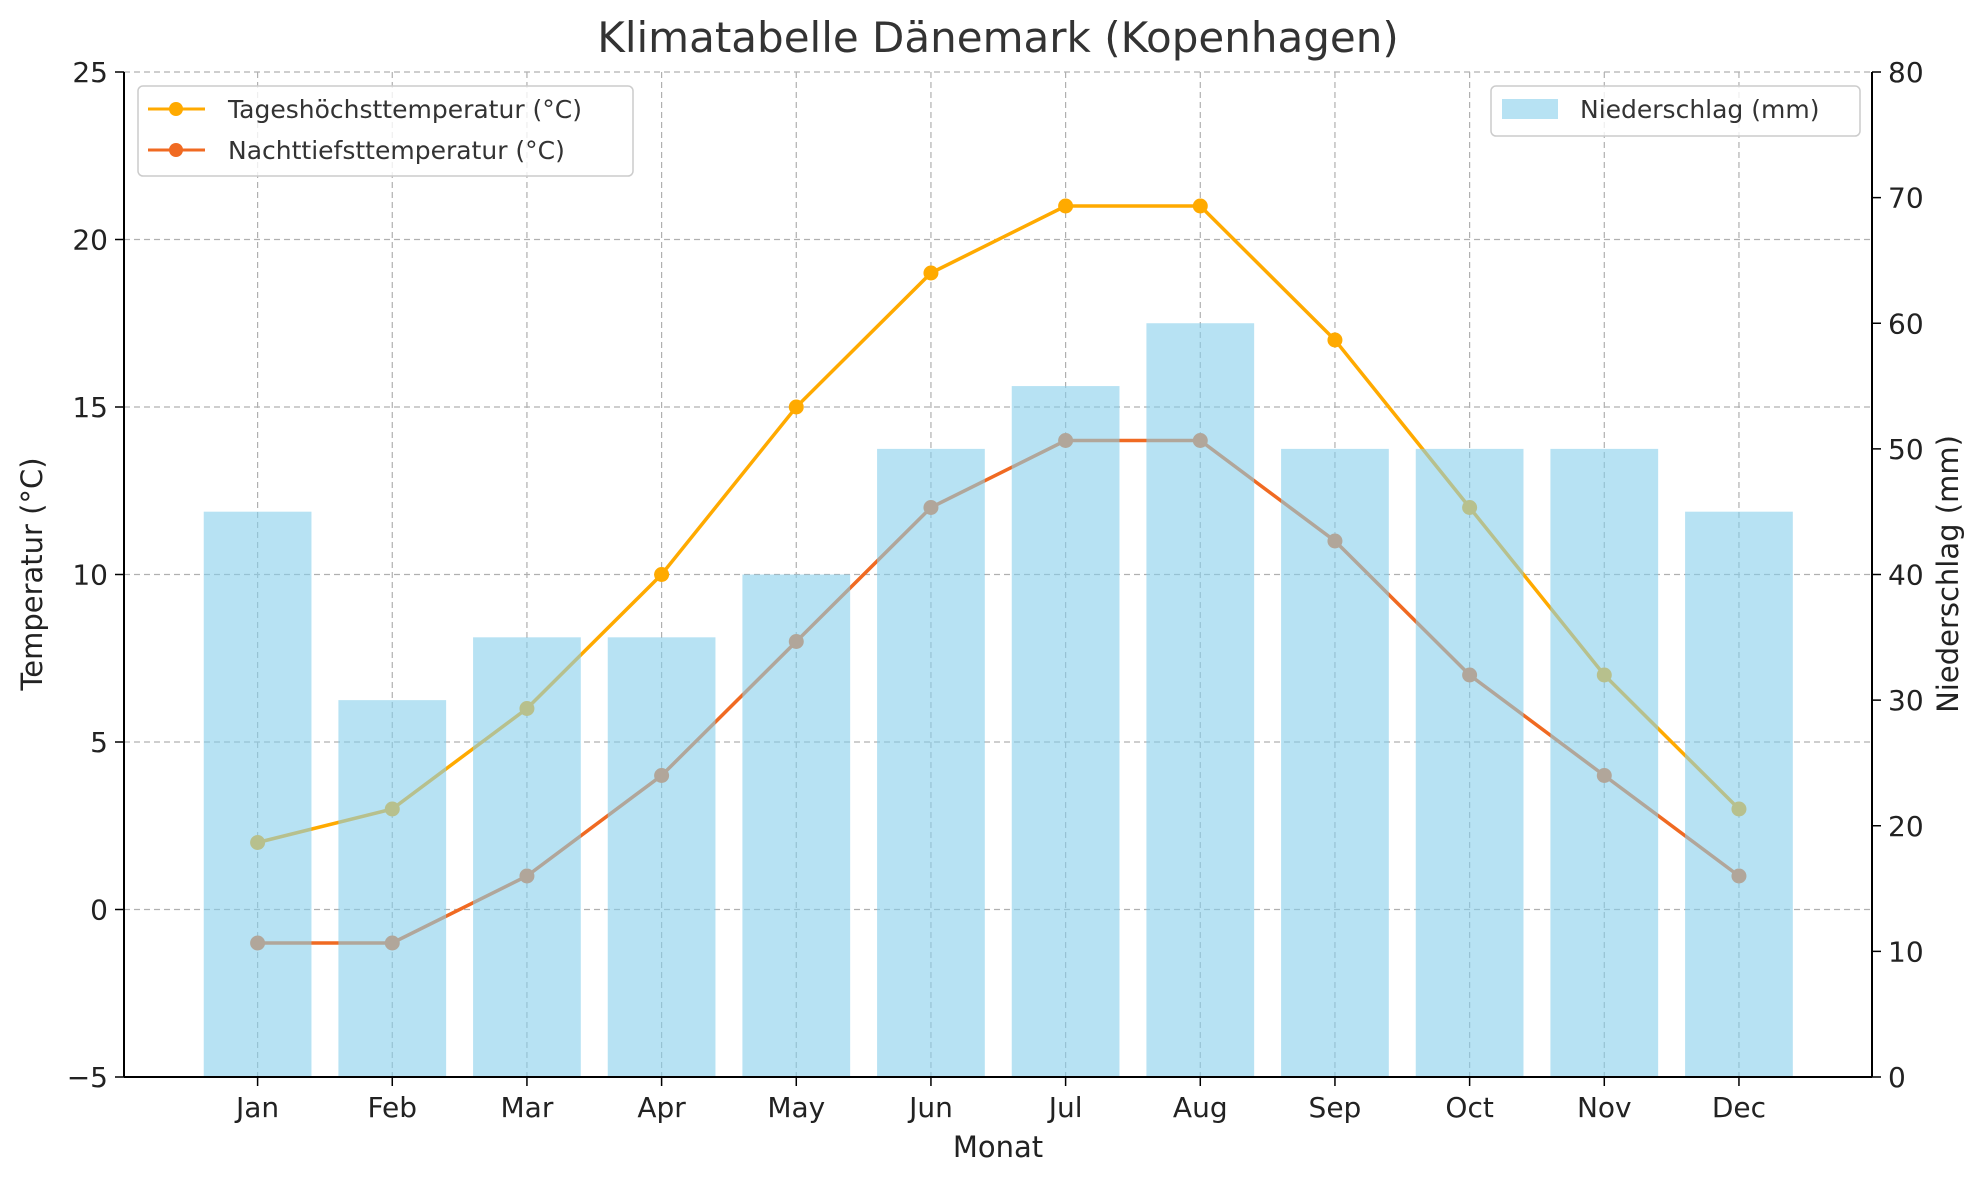  Describe the element at coordinates (1604, 762) in the screenshot. I see `bar-nov` at that location.